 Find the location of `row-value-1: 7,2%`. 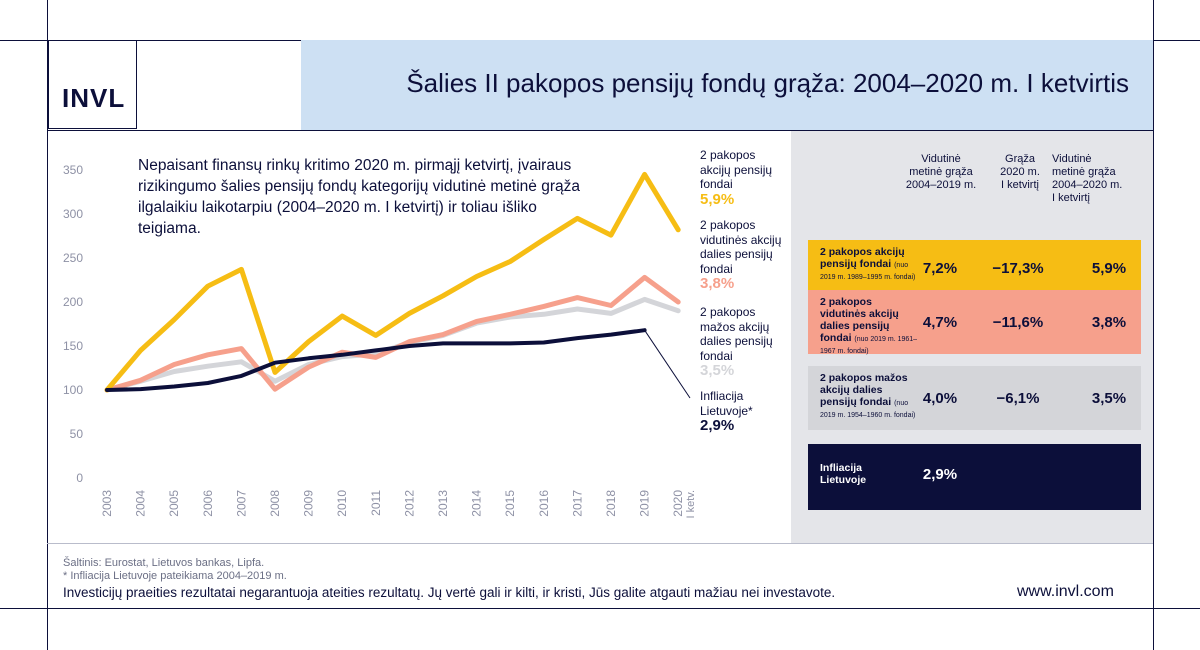

row-value-1: 7,2% is located at coordinates (940, 268).